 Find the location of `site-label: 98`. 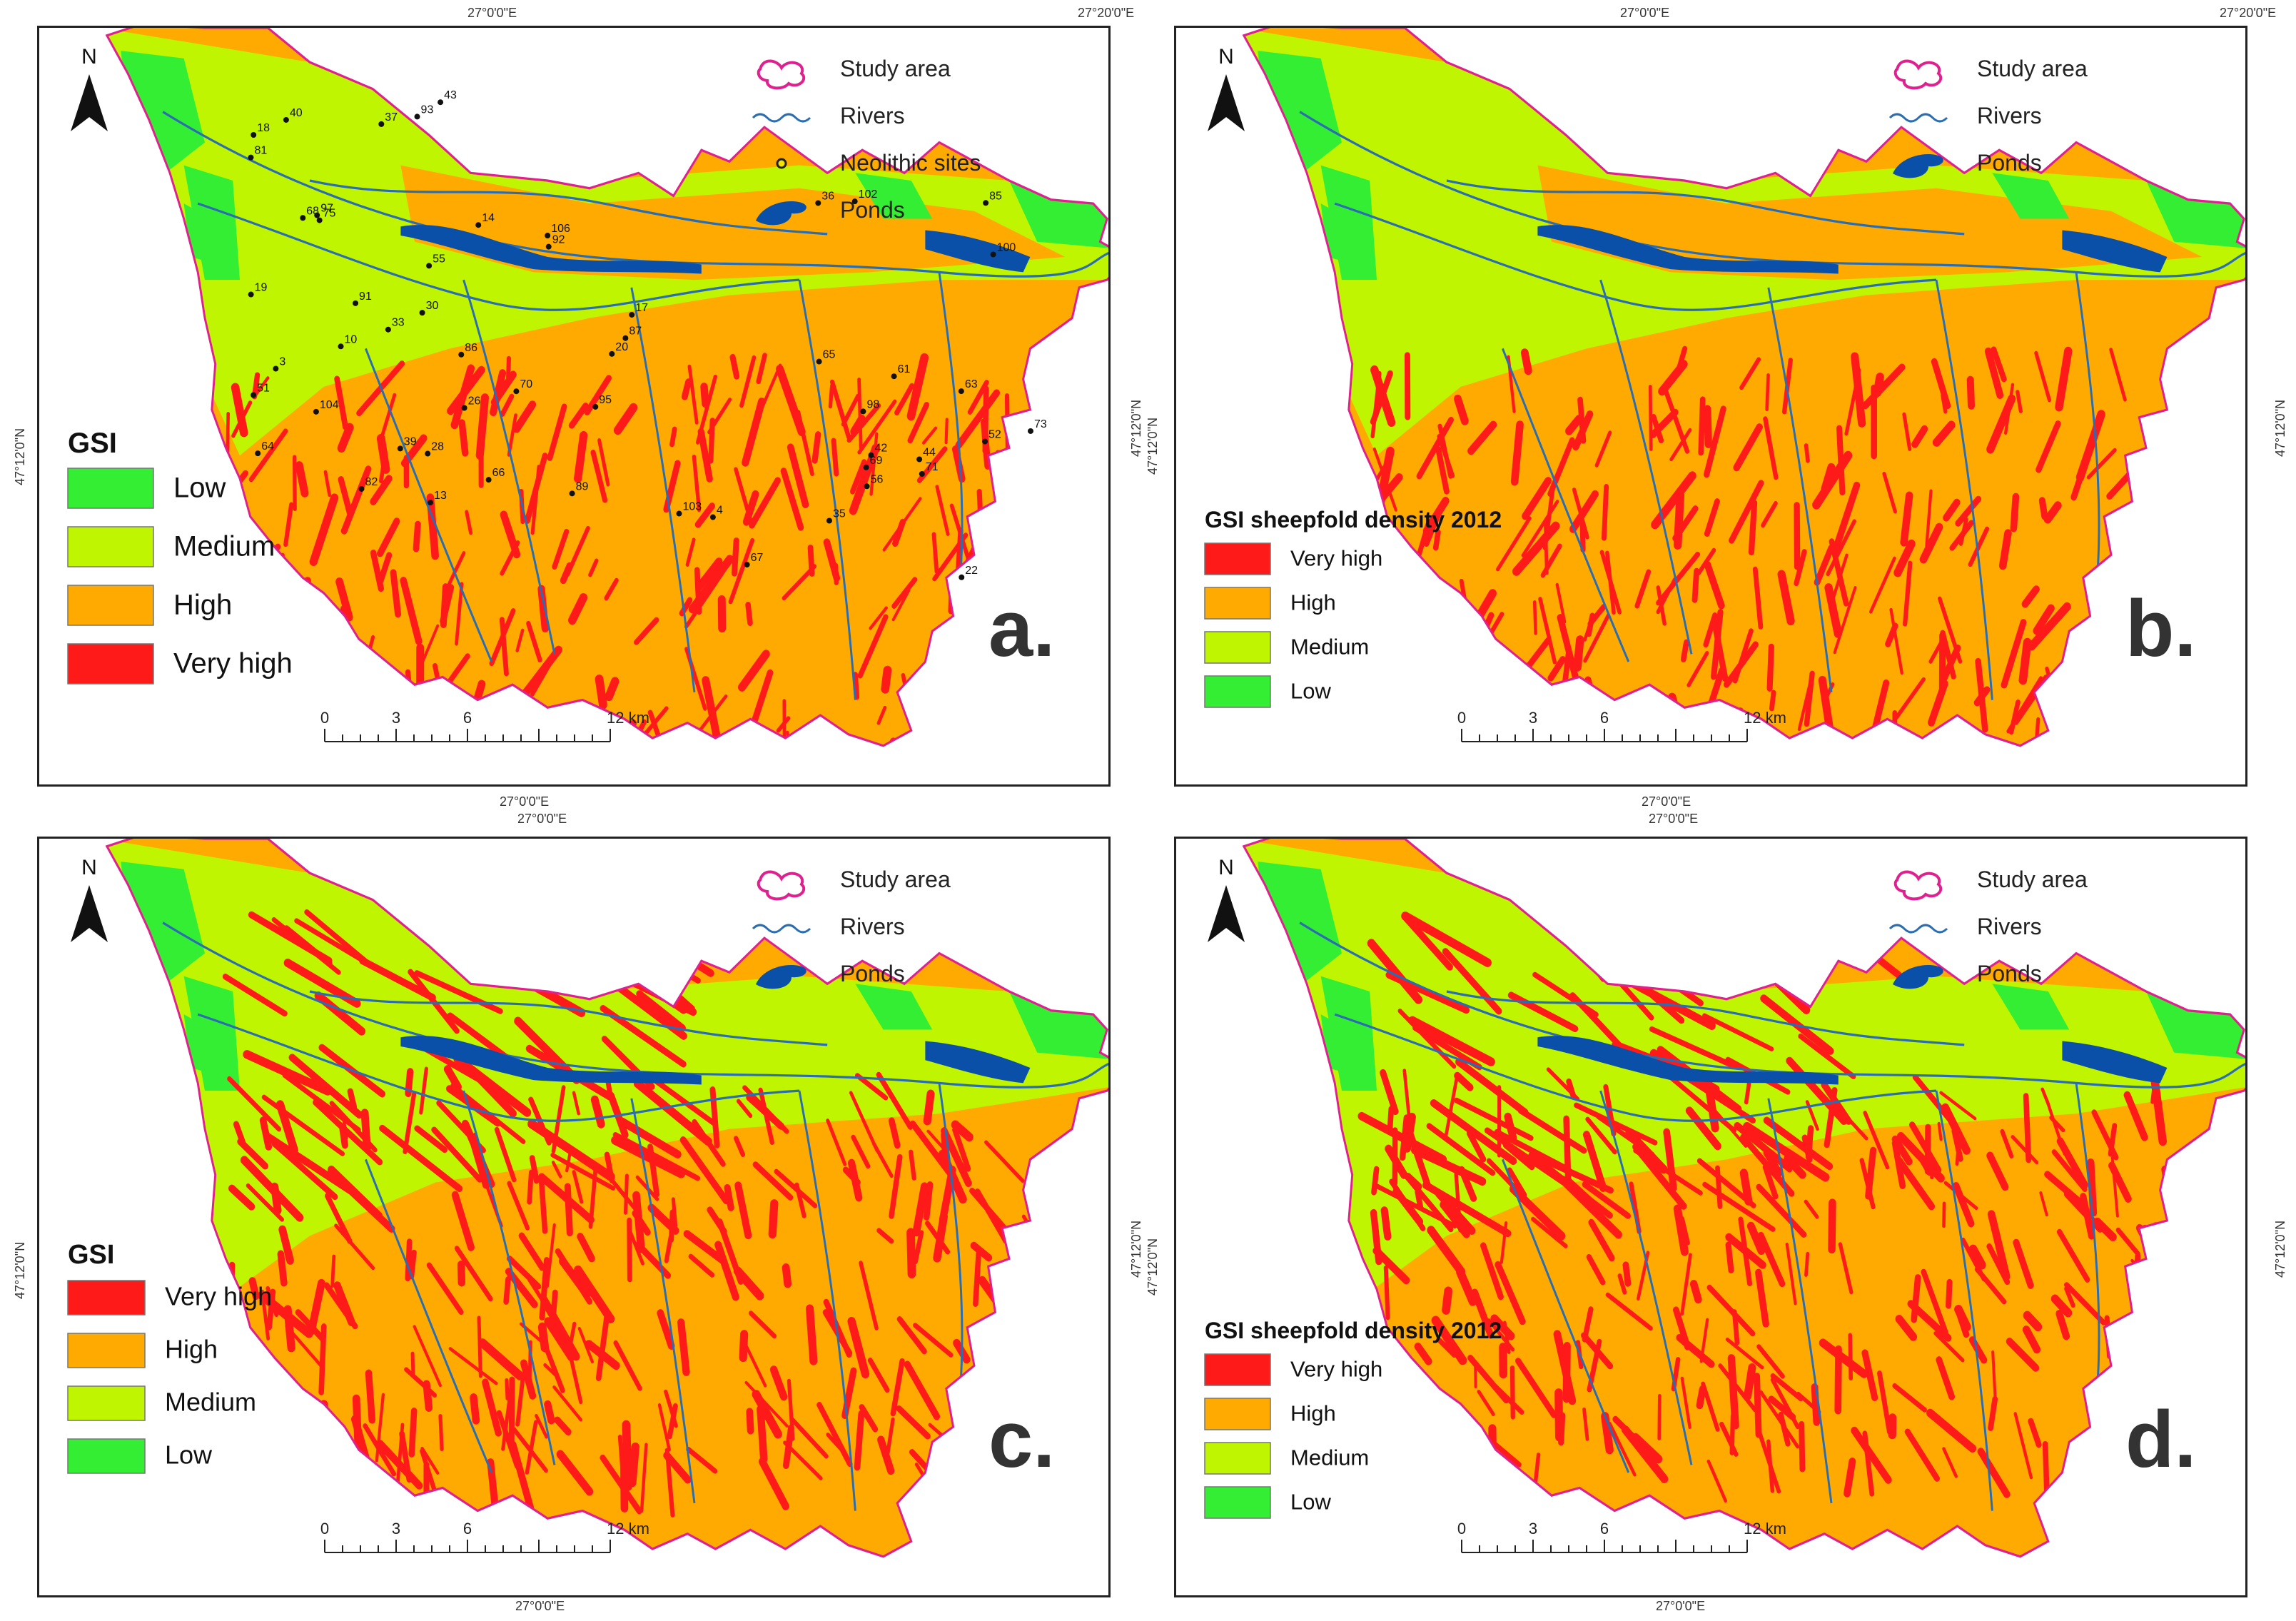

site-label: 98 is located at coordinates (872, 404).